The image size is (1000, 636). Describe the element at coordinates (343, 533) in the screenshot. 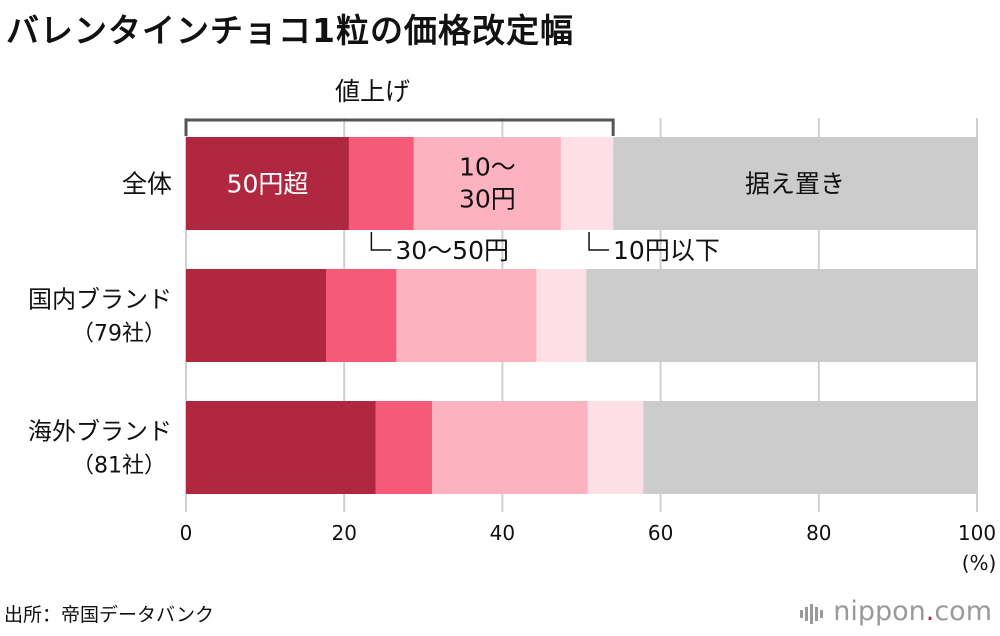

I see `x-tick-label: 20` at that location.